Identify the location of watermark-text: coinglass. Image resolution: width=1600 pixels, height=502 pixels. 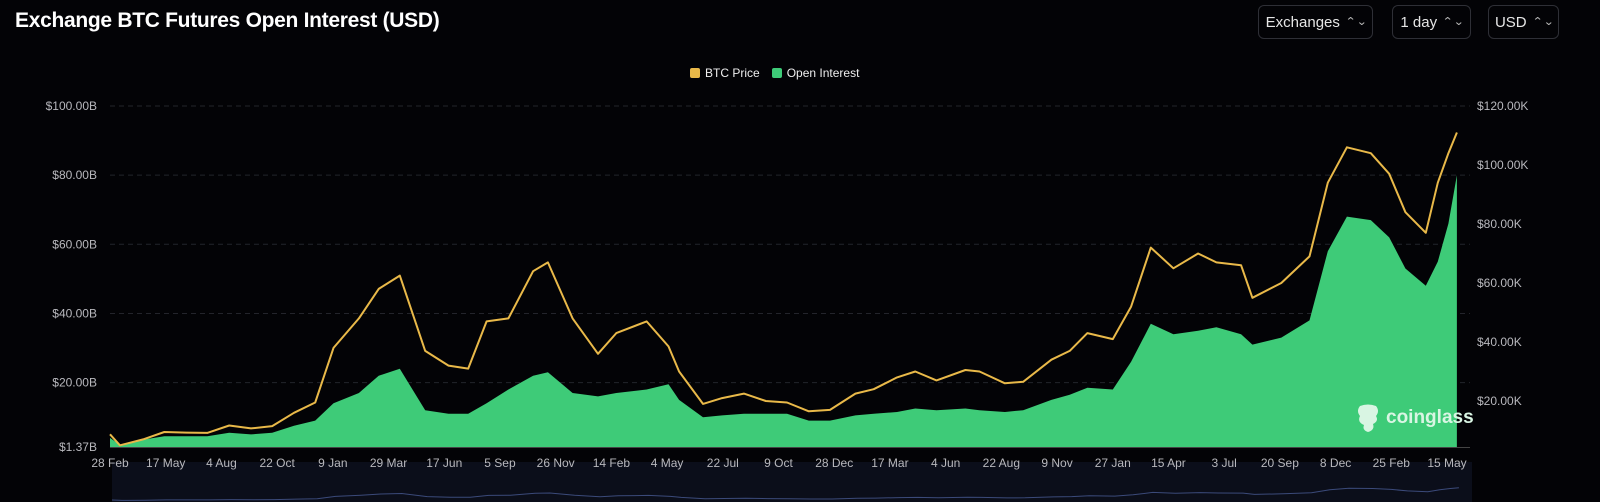
(1430, 417).